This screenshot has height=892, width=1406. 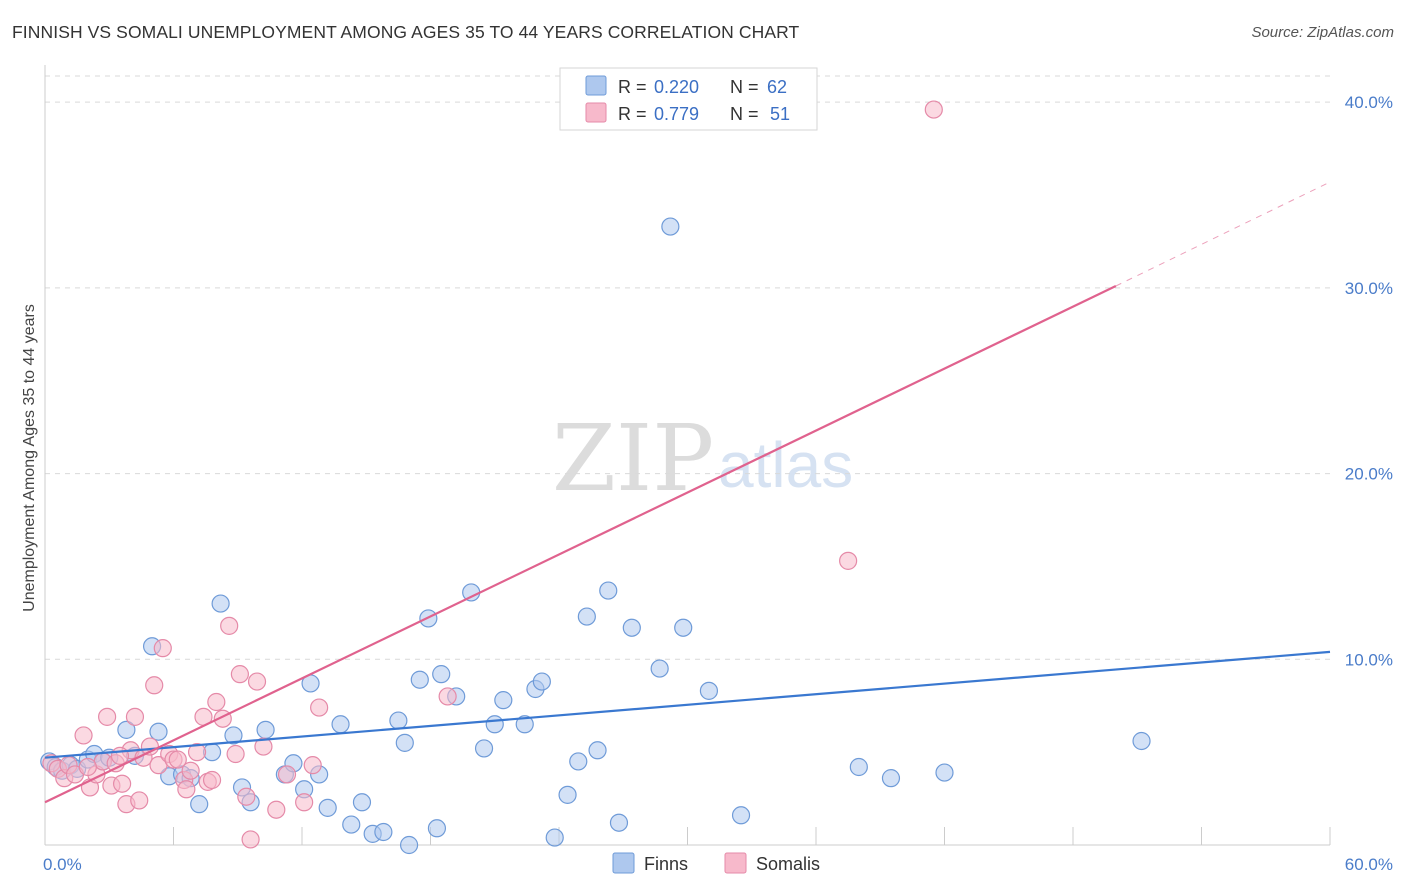 I want to click on y-axis-label: Unemployment Among Ages 35 to 44 years, so click(x=29, y=458).